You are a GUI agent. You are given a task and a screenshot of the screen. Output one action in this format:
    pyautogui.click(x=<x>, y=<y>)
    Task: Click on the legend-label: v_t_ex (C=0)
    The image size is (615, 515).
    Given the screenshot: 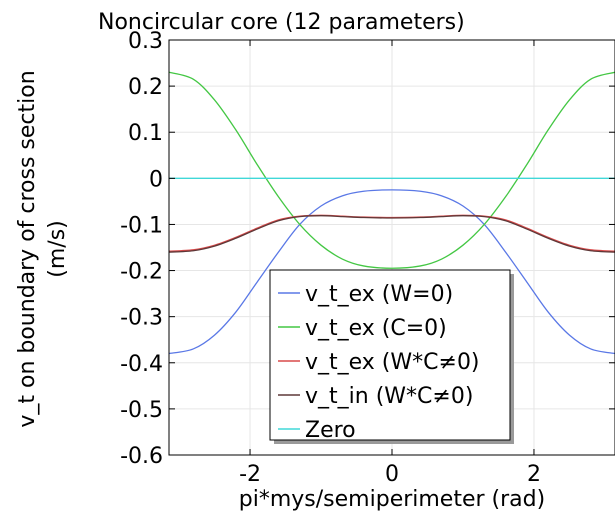 What is the action you would take?
    pyautogui.click(x=376, y=328)
    